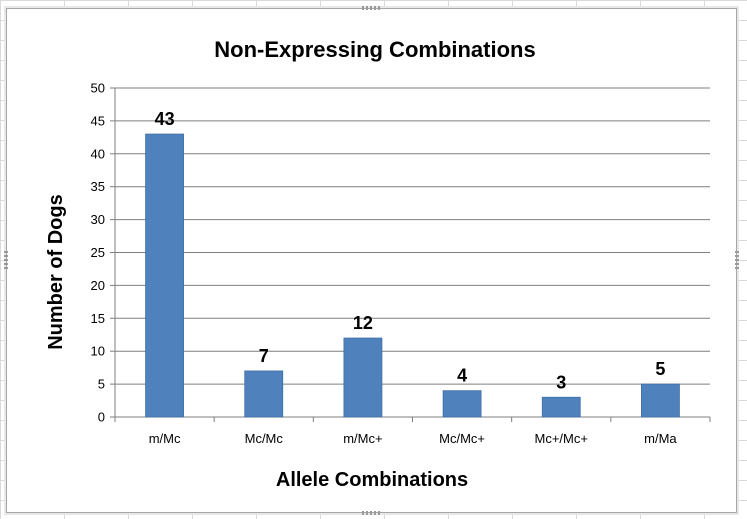 The image size is (747, 519). I want to click on data-label: 12, so click(363, 323).